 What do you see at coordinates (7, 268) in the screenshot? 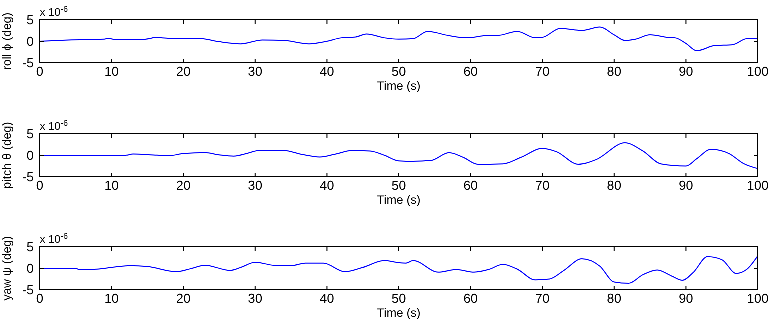
I see `y-axis-title: yaw ψ (deg)` at bounding box center [7, 268].